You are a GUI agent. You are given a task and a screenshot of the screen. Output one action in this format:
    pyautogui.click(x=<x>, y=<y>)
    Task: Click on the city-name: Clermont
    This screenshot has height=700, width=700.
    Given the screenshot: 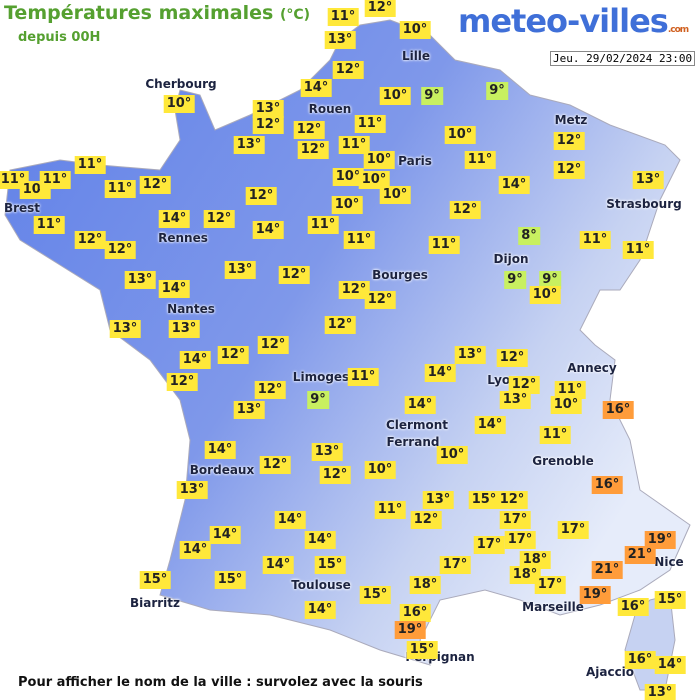 What is the action you would take?
    pyautogui.click(x=417, y=425)
    